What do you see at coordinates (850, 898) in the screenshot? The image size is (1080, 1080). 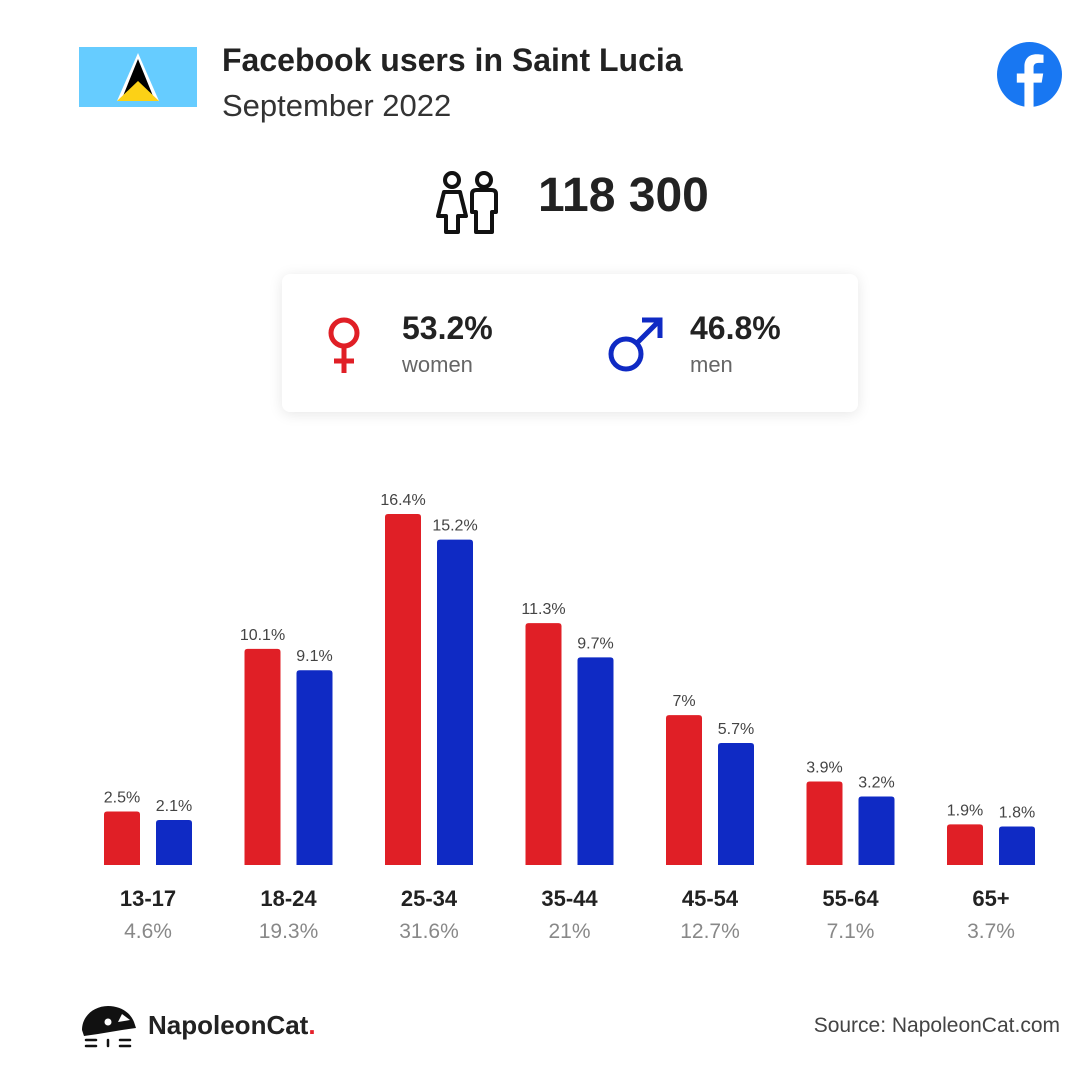 I see `age-group-label-55-64: 55-64` at bounding box center [850, 898].